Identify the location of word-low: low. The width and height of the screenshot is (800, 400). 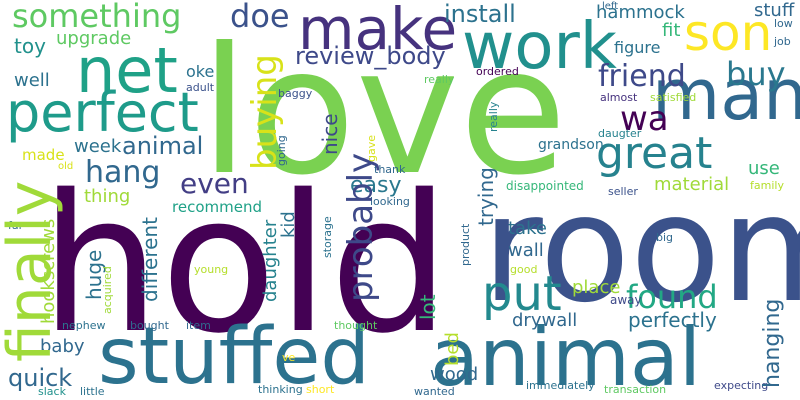
(783, 23).